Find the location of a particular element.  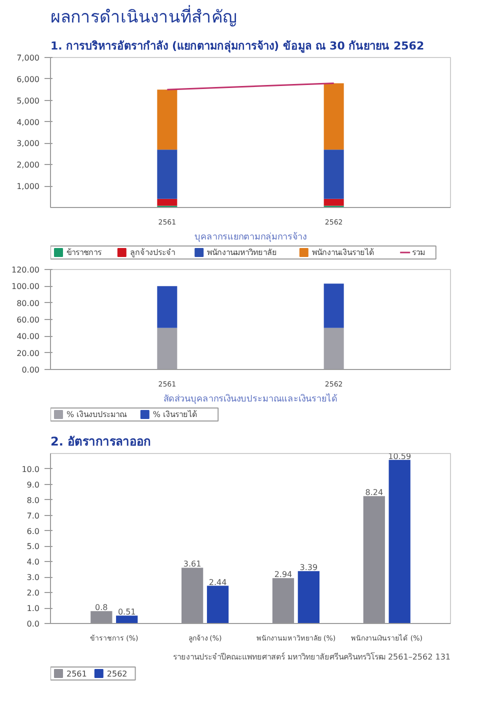

legend-label: % เงินงบประมาณ is located at coordinates (97, 414).